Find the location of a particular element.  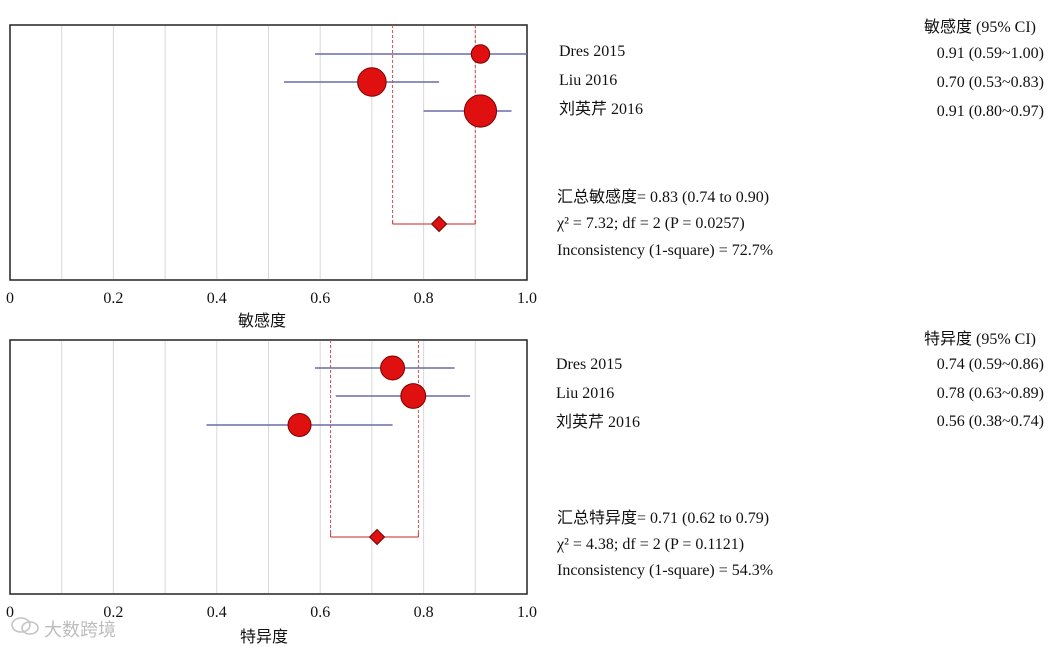

sens-x-tick-label: 0.4 is located at coordinates (217, 298).